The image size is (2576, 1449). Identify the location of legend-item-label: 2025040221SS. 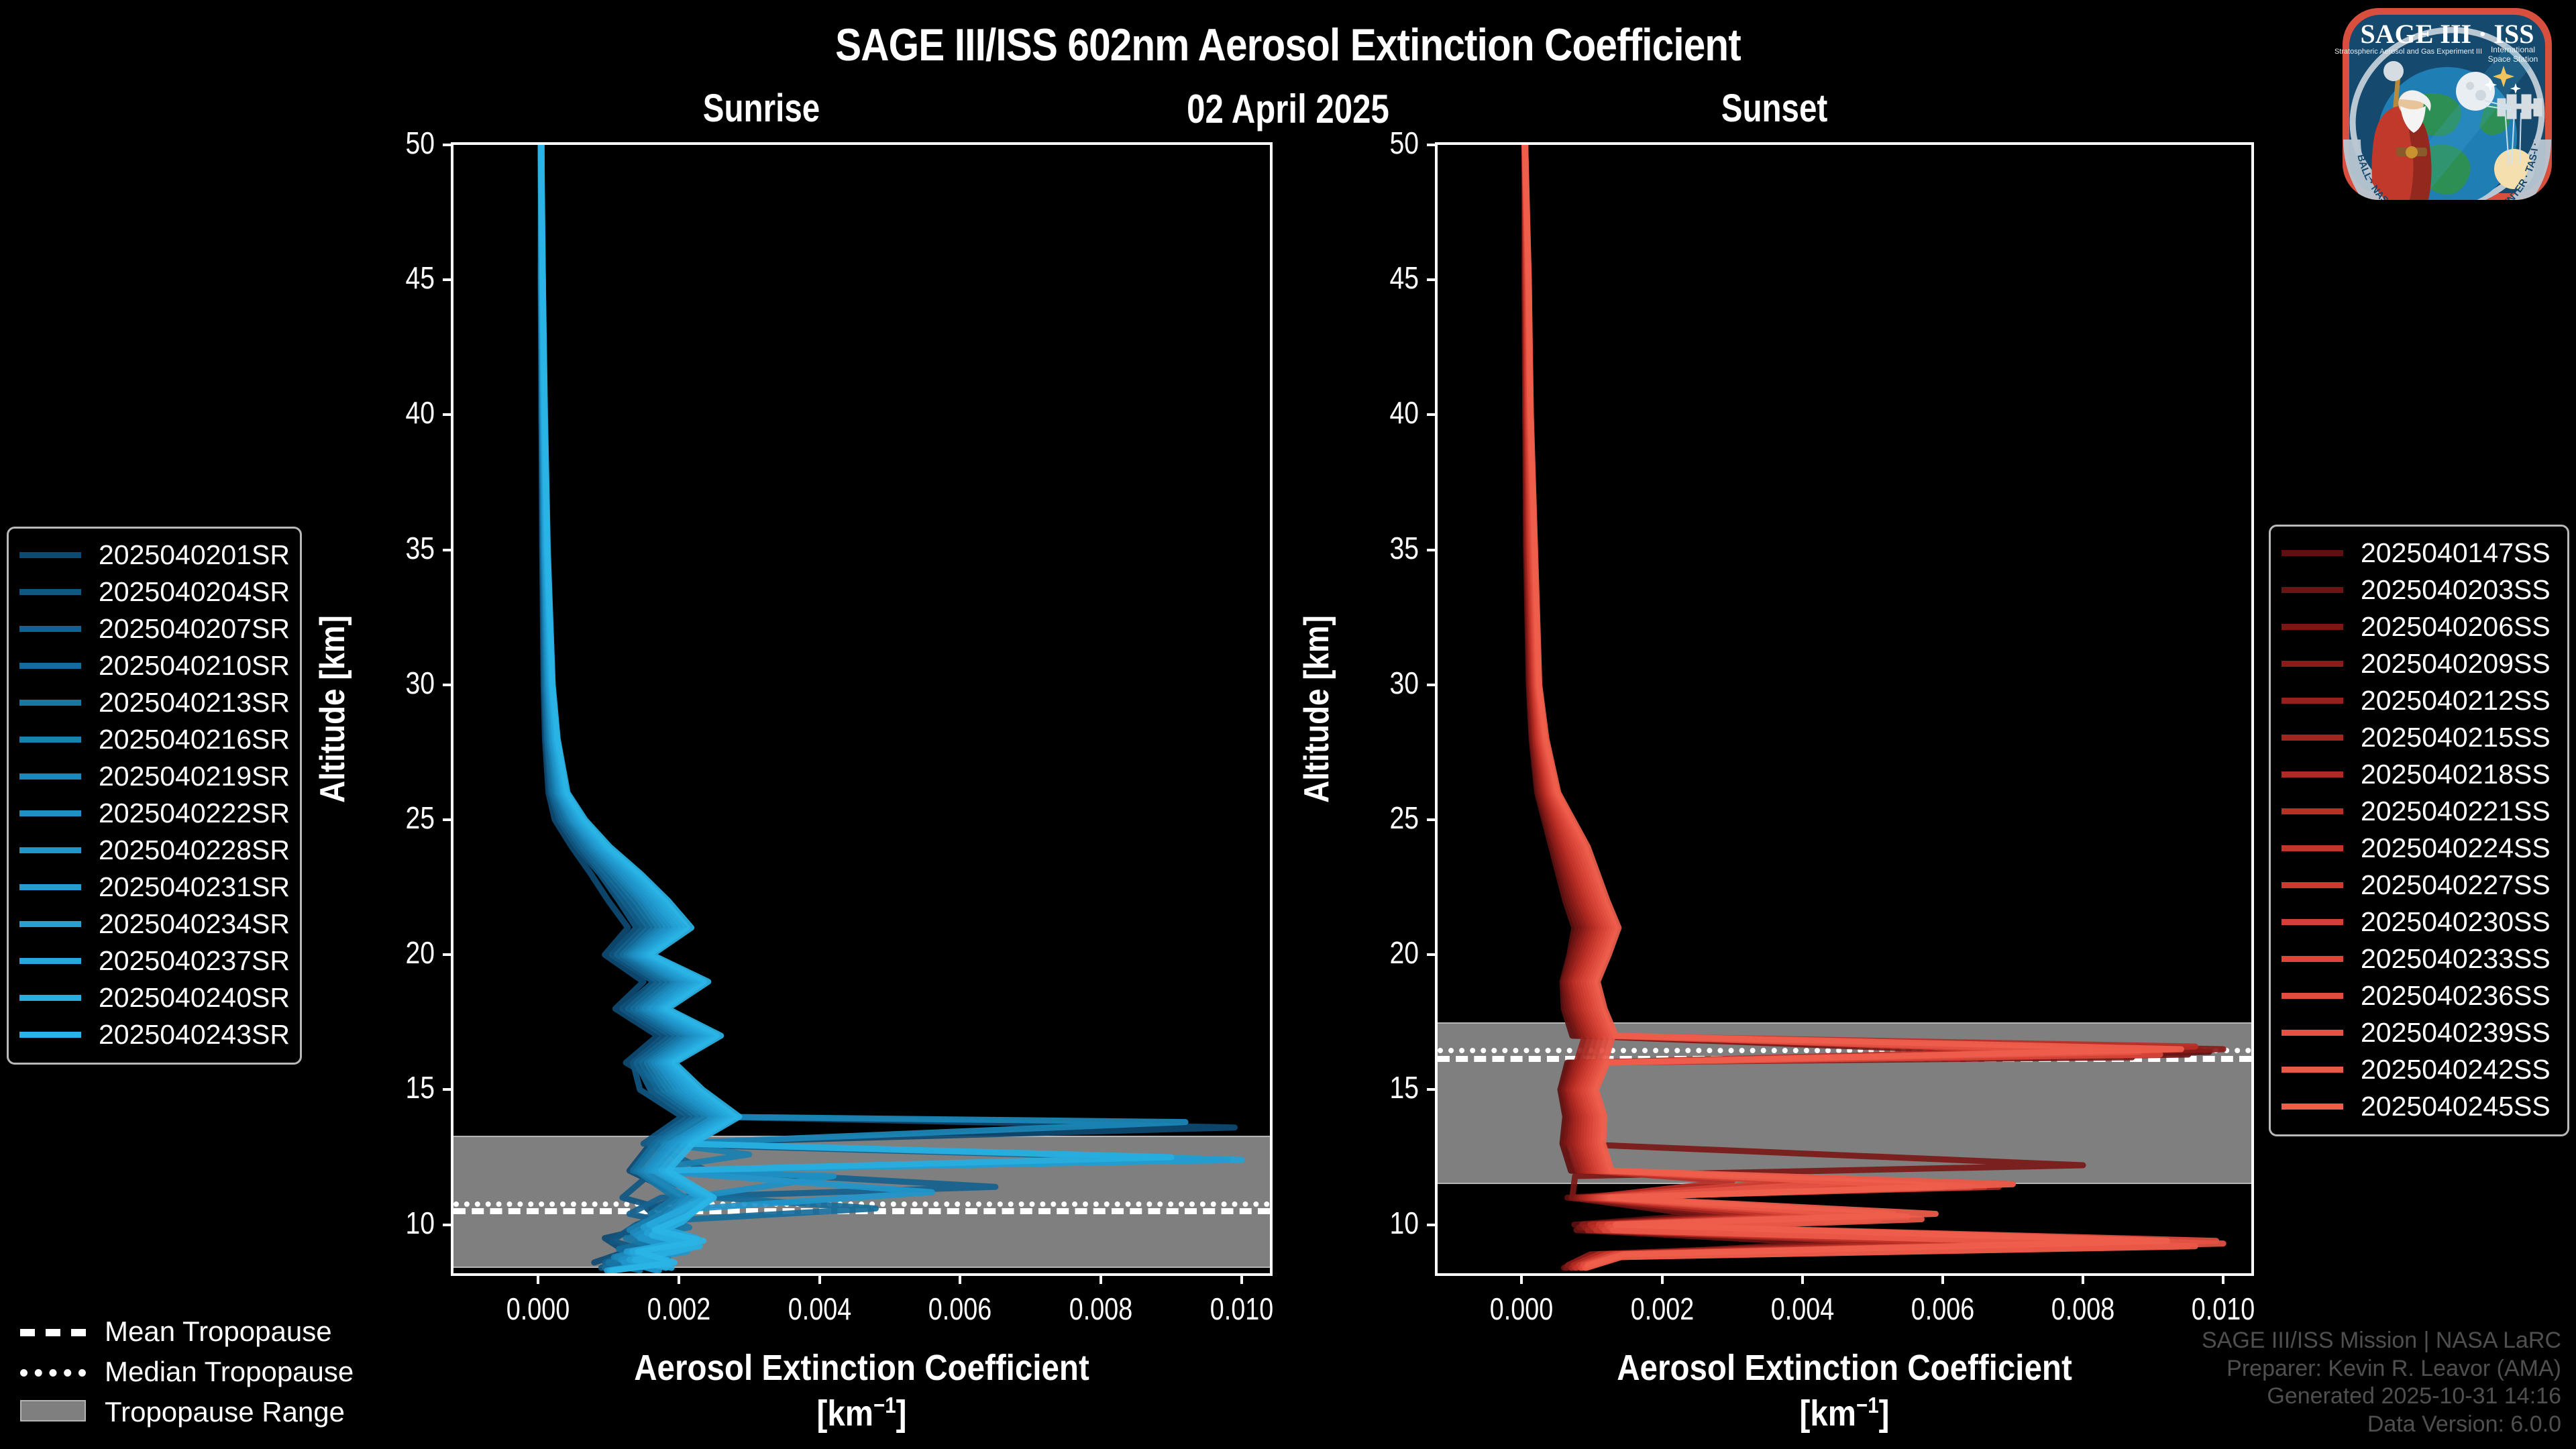
(2456, 811).